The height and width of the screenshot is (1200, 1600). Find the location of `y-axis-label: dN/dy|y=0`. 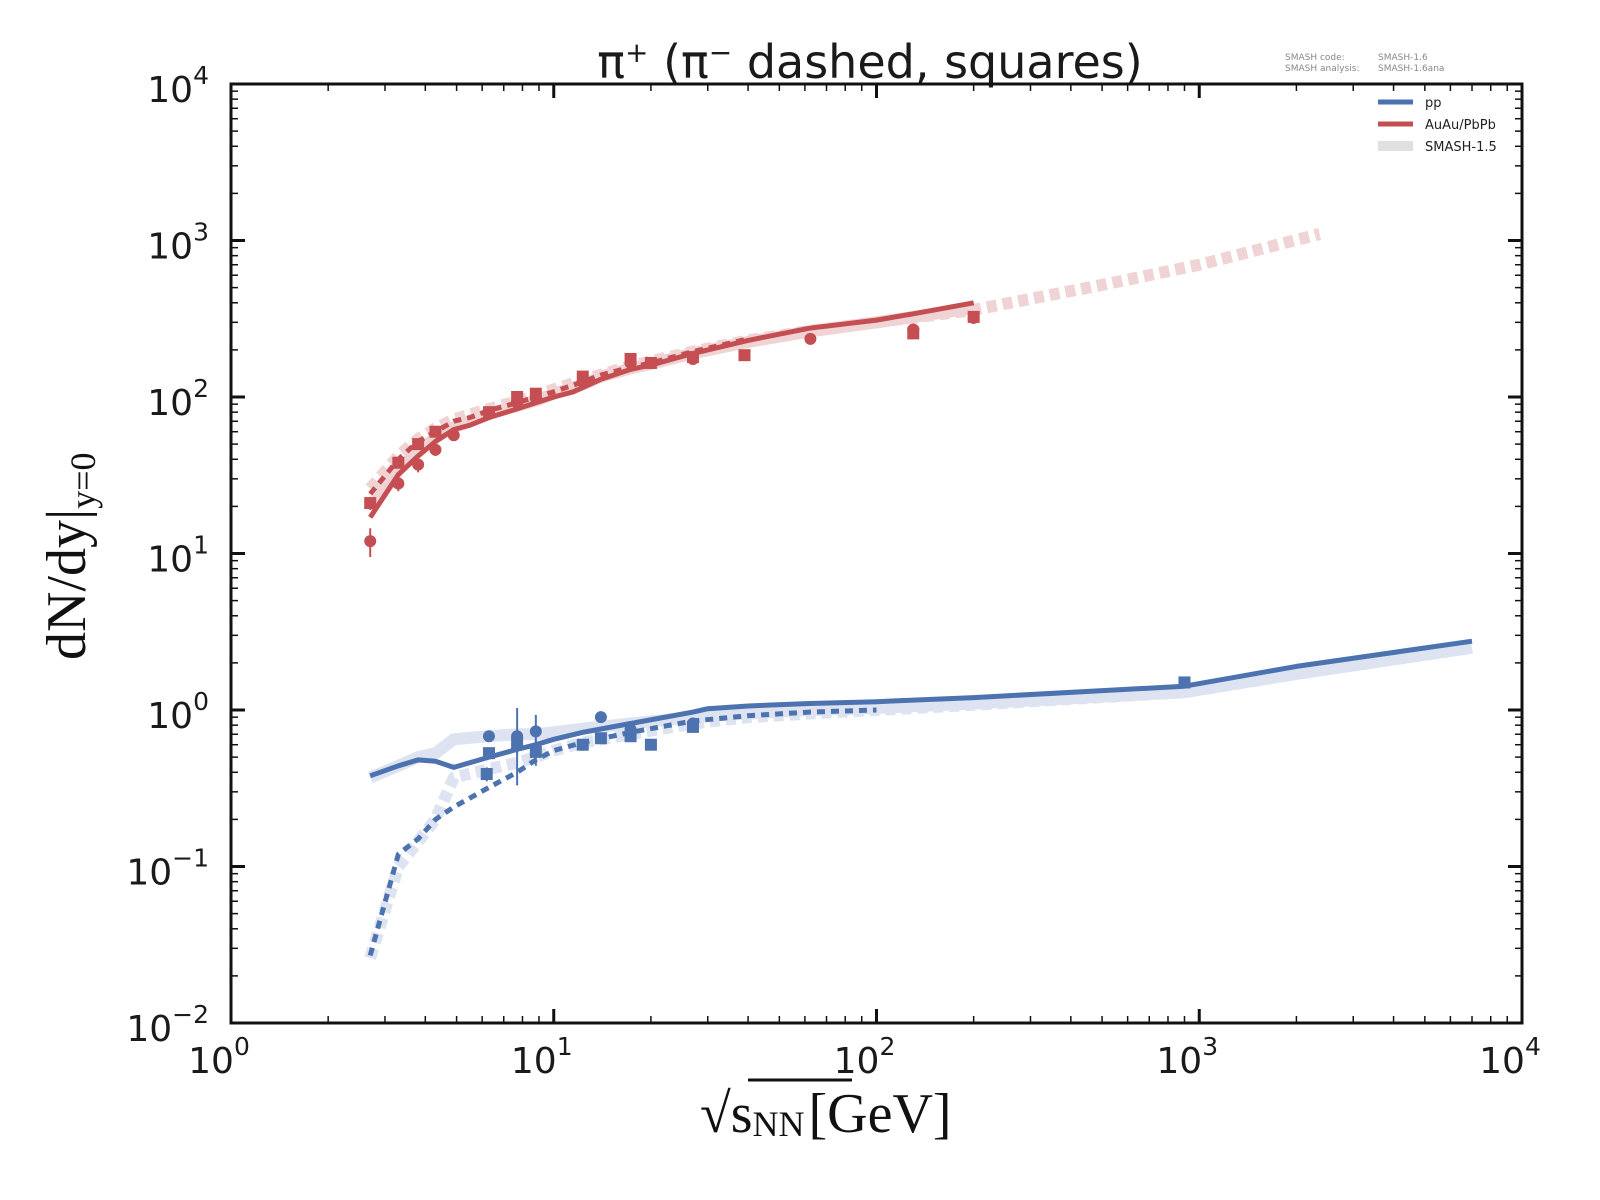

y-axis-label: dN/dy|y=0 is located at coordinates (69, 556).